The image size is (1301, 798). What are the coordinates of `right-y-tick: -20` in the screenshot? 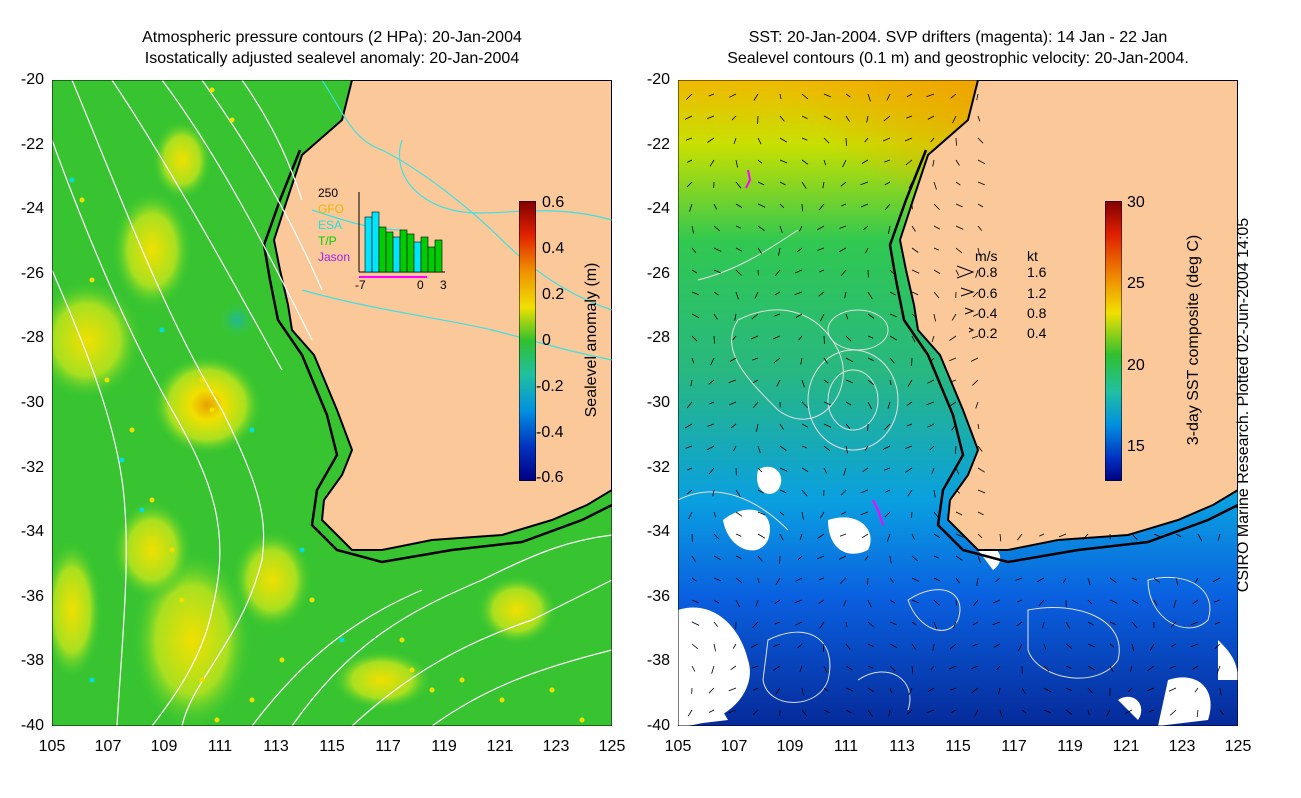 It's located at (658, 79).